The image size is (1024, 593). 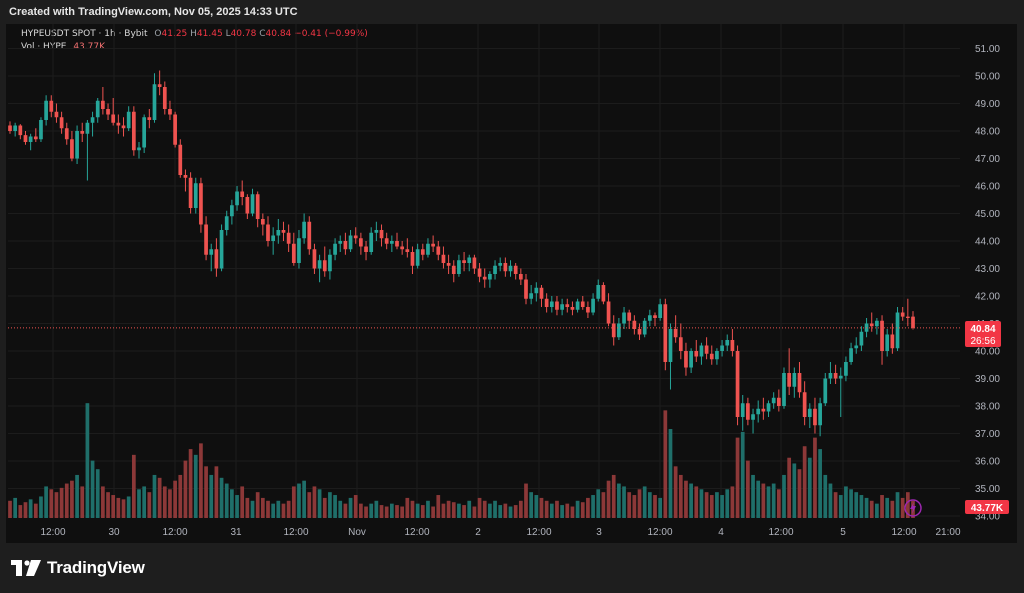 What do you see at coordinates (236, 532) in the screenshot?
I see `x-tick-label: 31` at bounding box center [236, 532].